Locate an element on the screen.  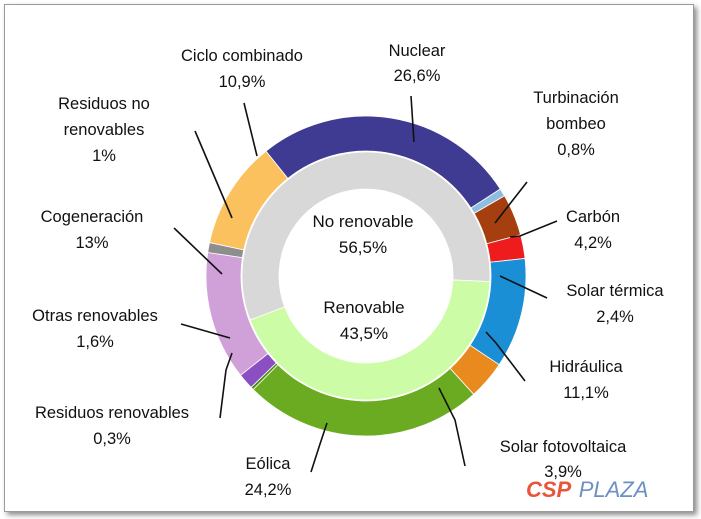
watermark-plaza: PLAZA is located at coordinates (614, 489).